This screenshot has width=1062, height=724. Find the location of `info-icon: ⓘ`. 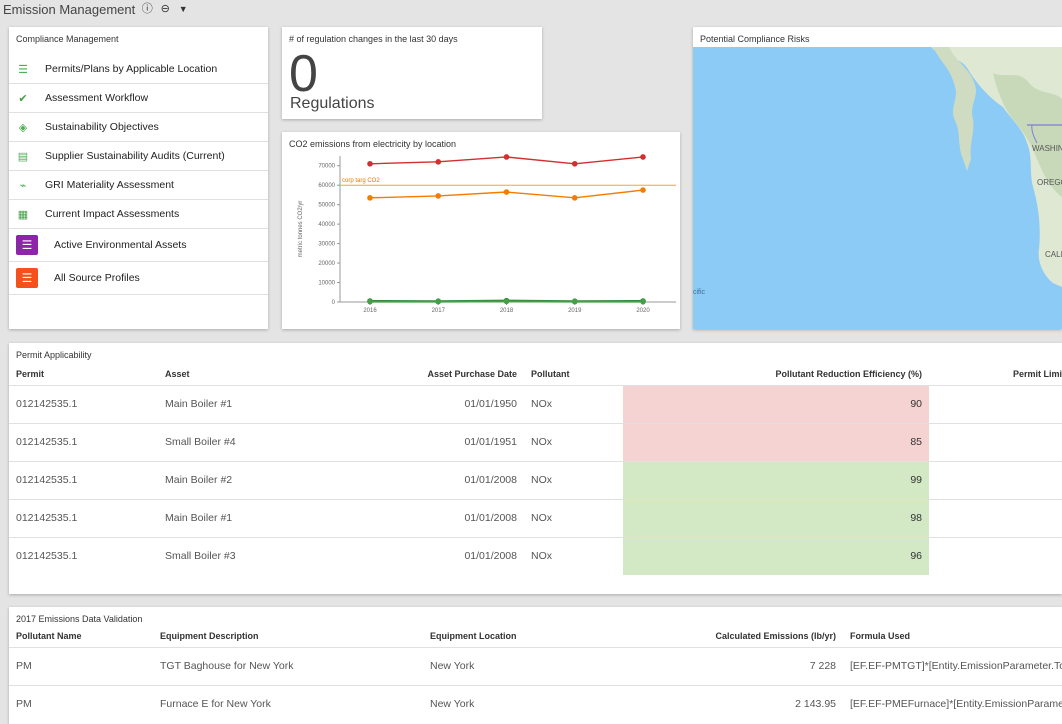

info-icon: ⓘ is located at coordinates (147, 9).